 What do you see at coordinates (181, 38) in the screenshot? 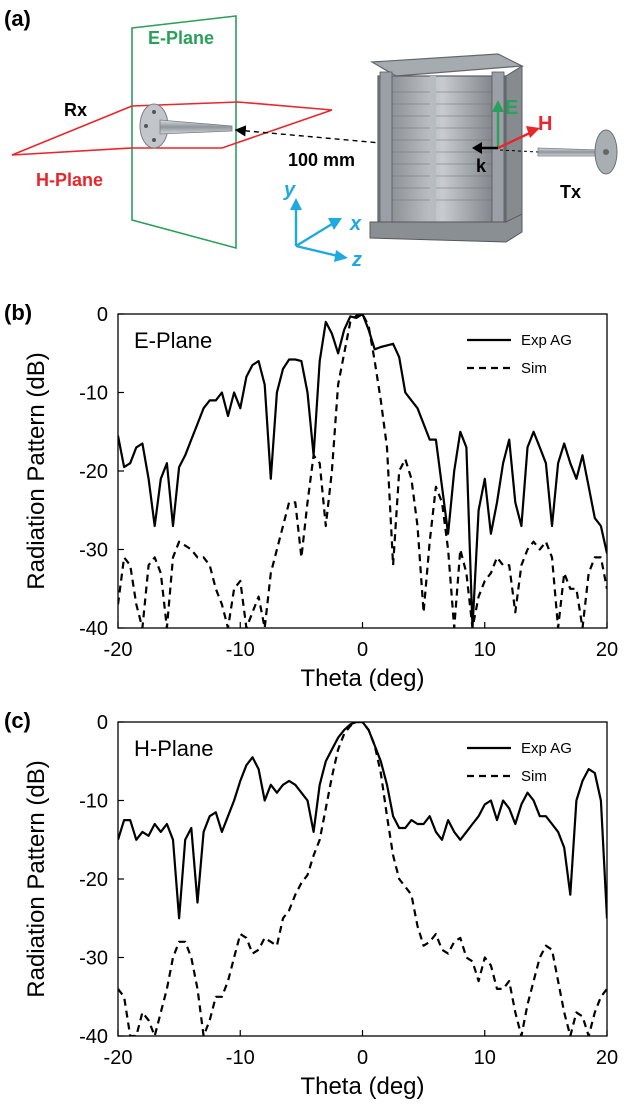
I see `e-plane-label: E-Plane` at bounding box center [181, 38].